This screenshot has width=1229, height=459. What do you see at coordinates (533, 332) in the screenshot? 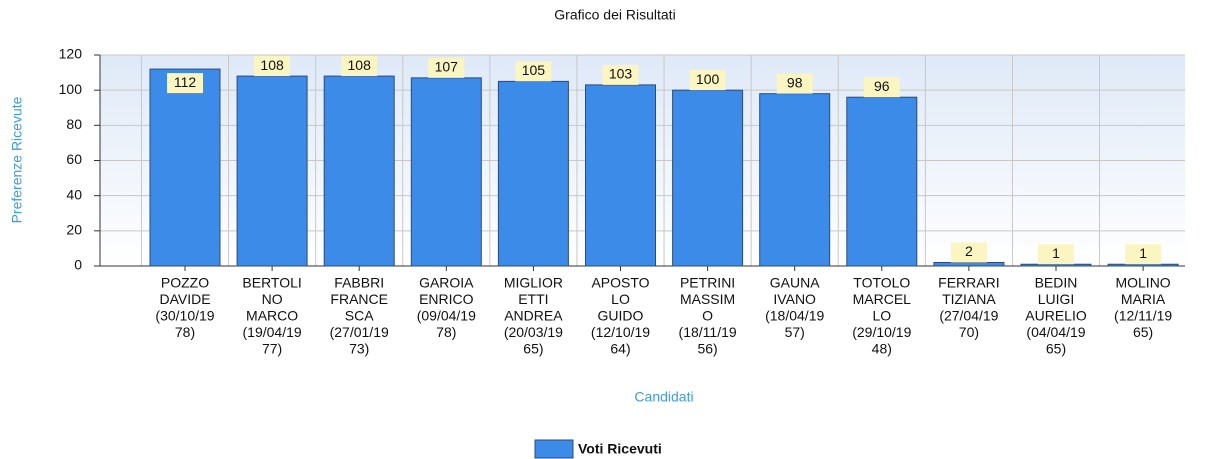
I see `x-tick-label: (20/03/19` at bounding box center [533, 332].